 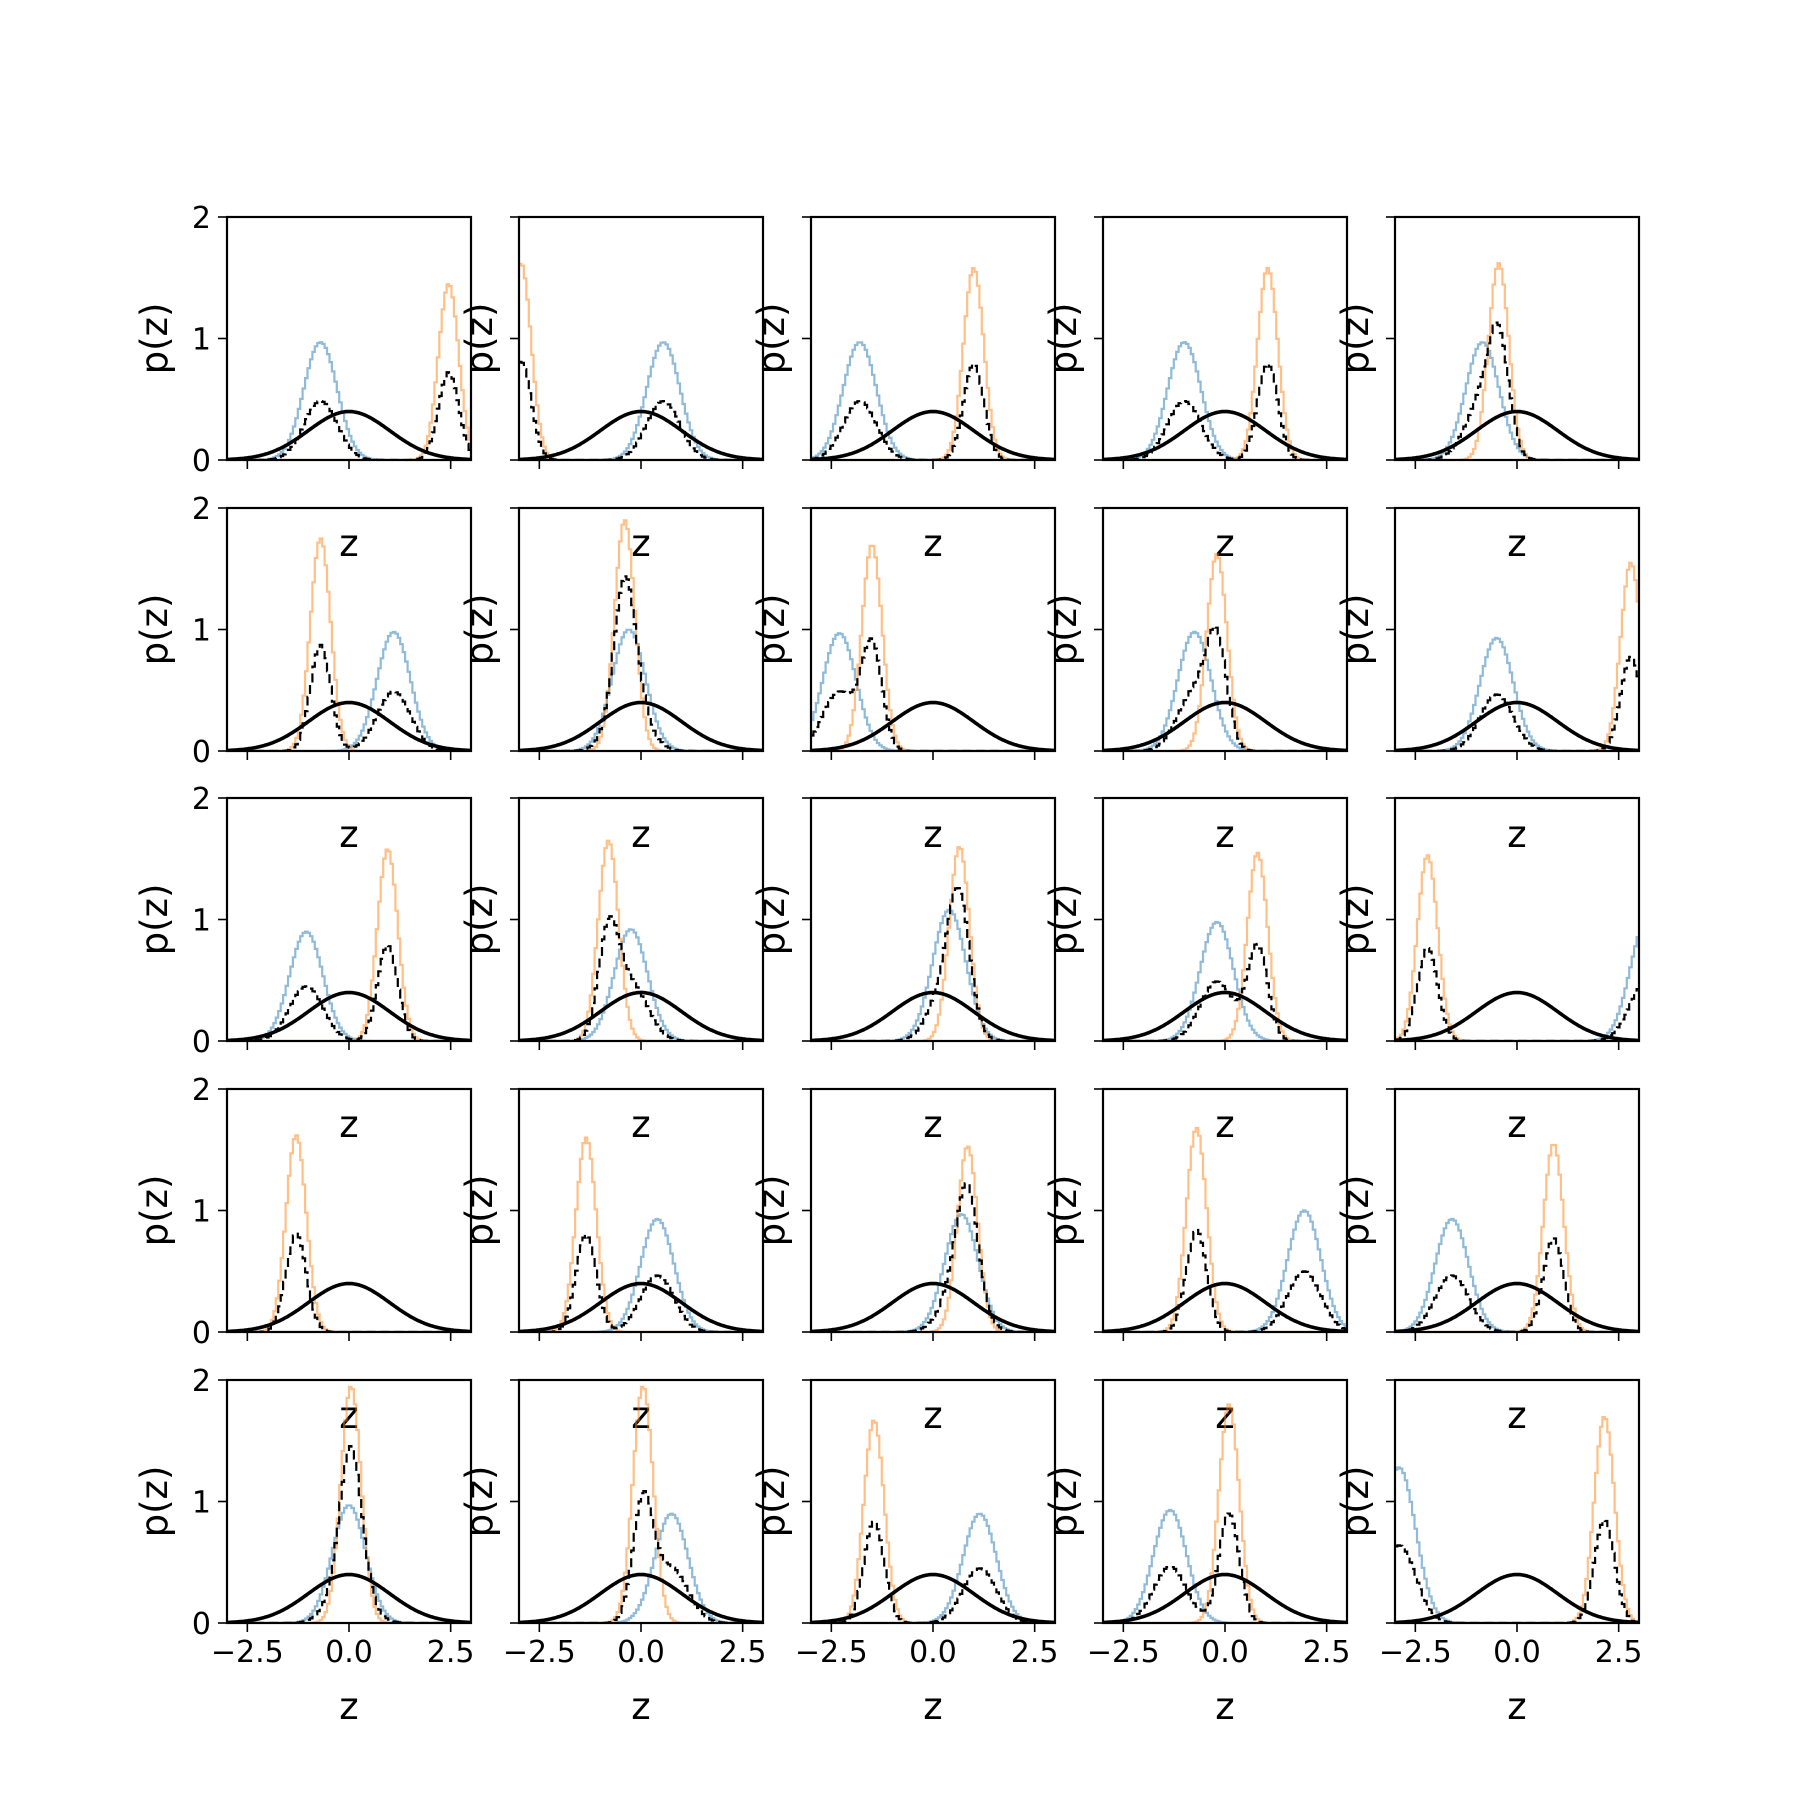 I want to click on panel-r2-c3: z p(z), so click(x=903, y=681).